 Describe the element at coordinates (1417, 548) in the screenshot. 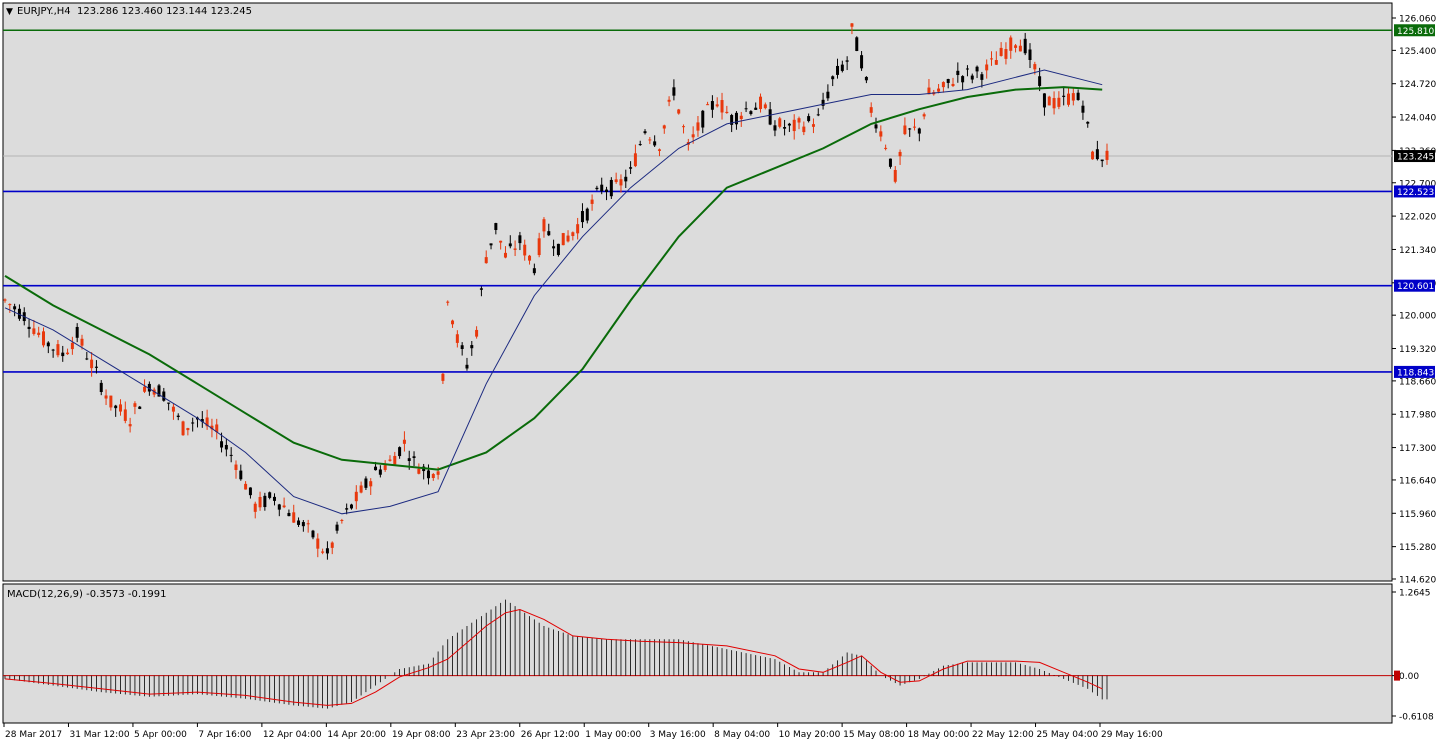

I see `price-tick-label: 115.280` at that location.